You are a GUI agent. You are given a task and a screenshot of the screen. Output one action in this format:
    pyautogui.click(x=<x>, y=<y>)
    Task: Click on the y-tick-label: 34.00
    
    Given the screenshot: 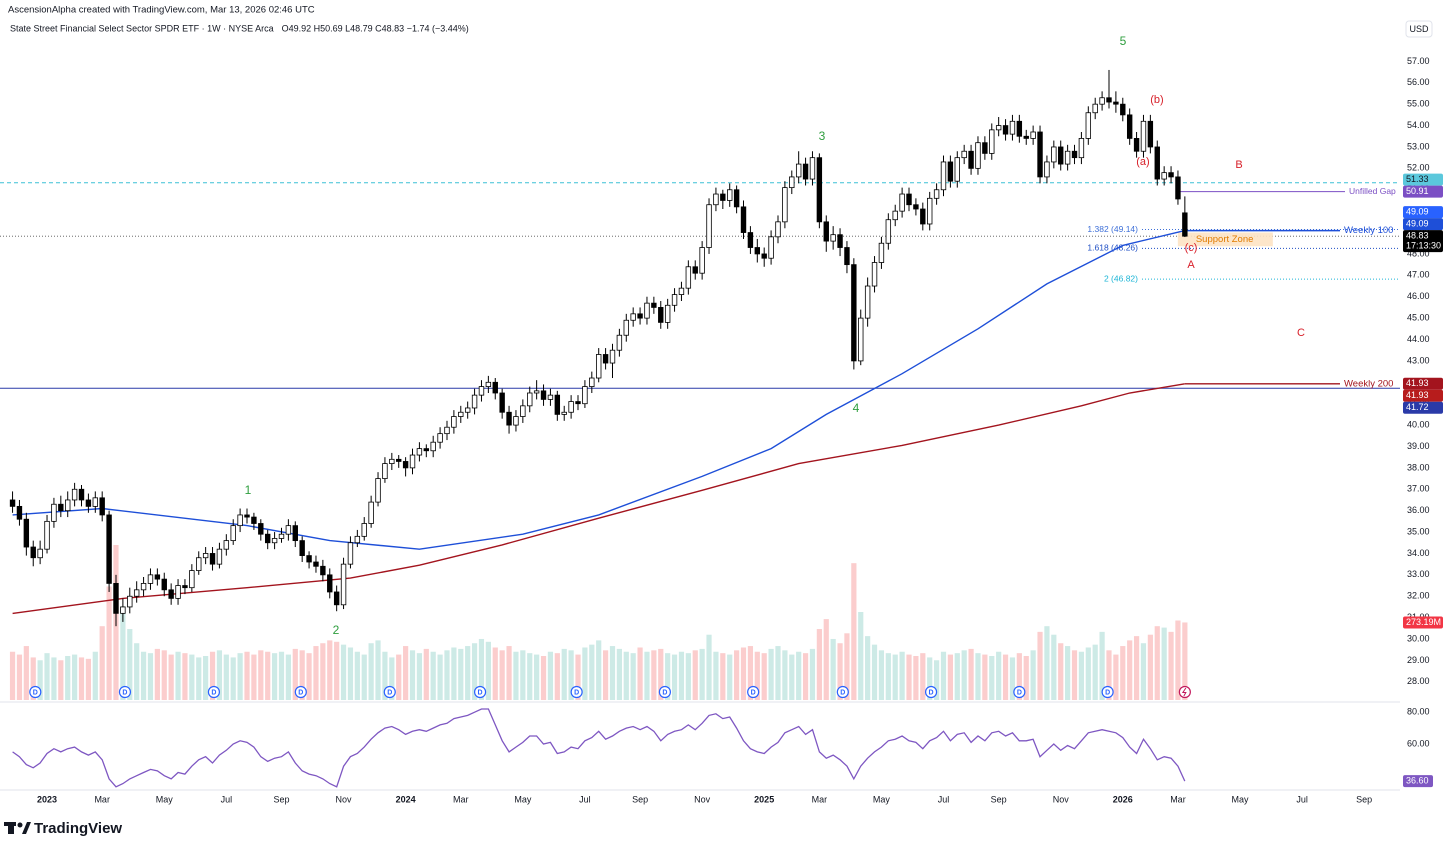 What is the action you would take?
    pyautogui.click(x=1418, y=553)
    